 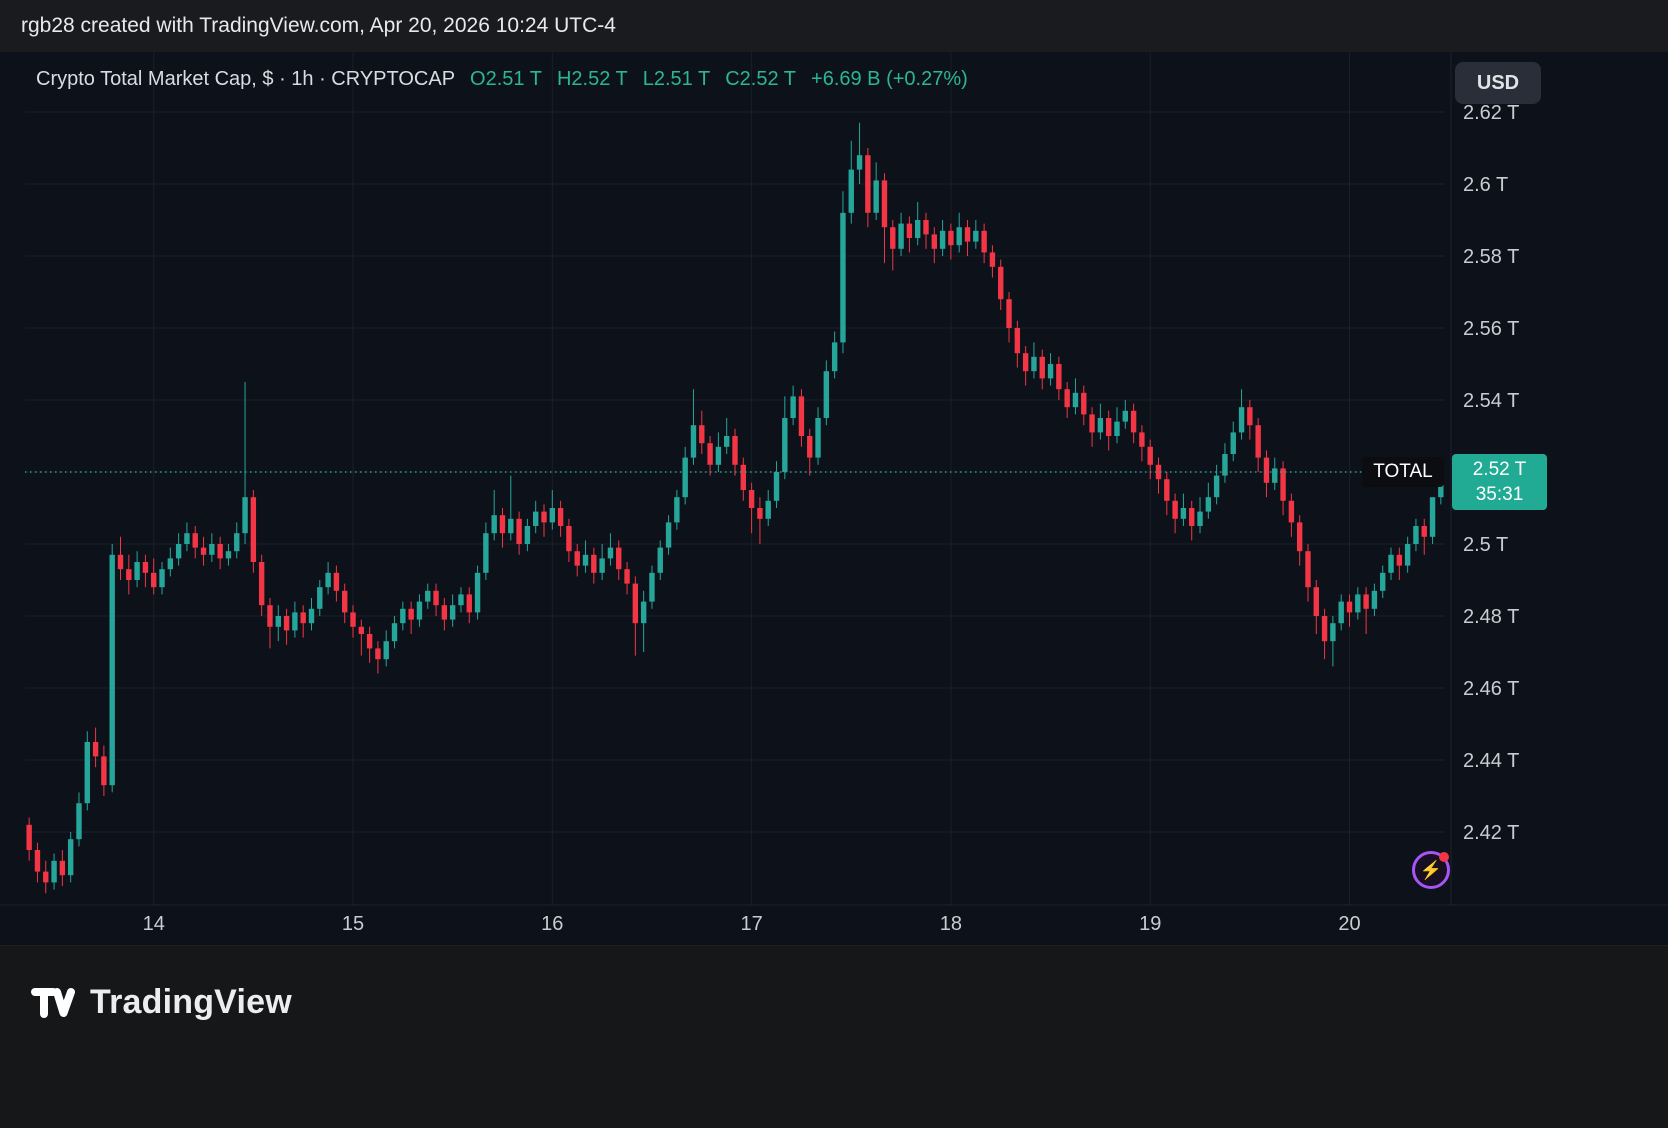 What do you see at coordinates (682, 79) in the screenshot?
I see `ohlc-low-value: 2.51 T` at bounding box center [682, 79].